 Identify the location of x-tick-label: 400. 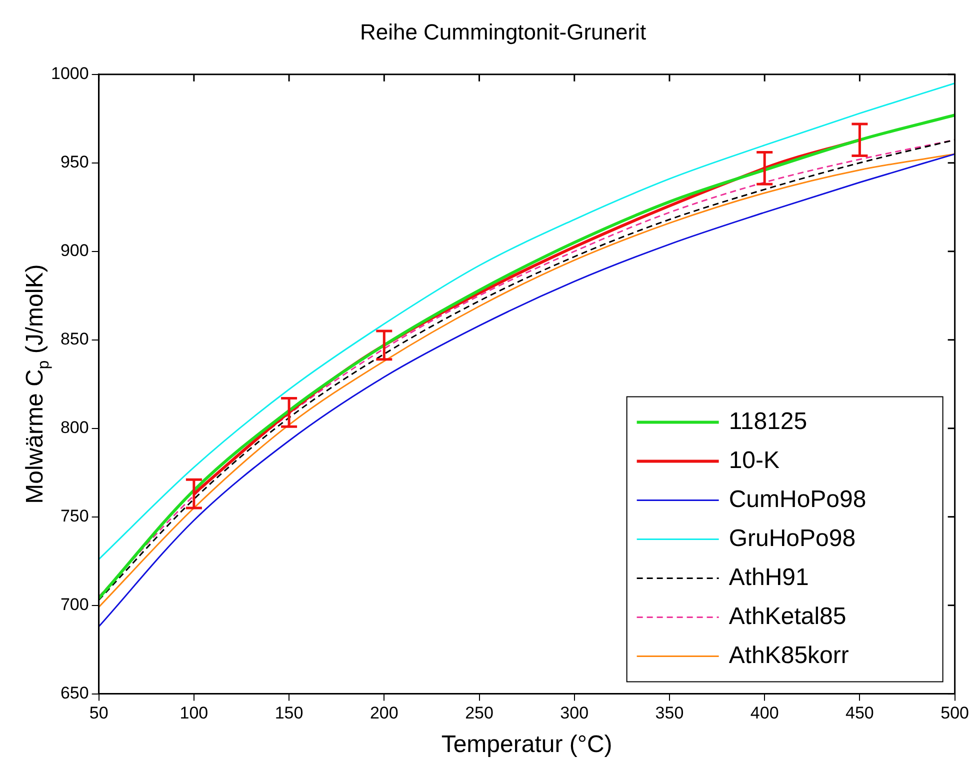
(764, 713).